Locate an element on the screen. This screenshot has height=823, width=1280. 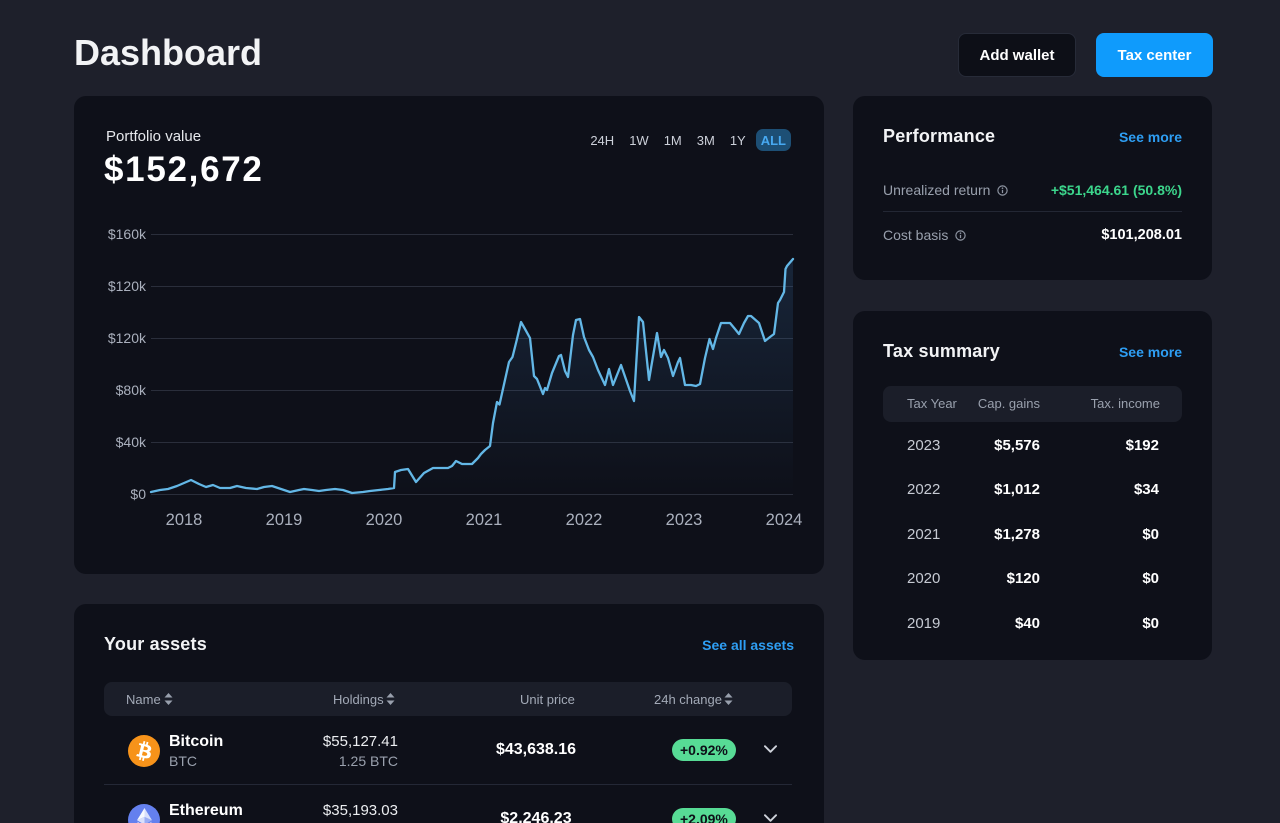
svg-text: $160k is located at coordinates (127, 234).